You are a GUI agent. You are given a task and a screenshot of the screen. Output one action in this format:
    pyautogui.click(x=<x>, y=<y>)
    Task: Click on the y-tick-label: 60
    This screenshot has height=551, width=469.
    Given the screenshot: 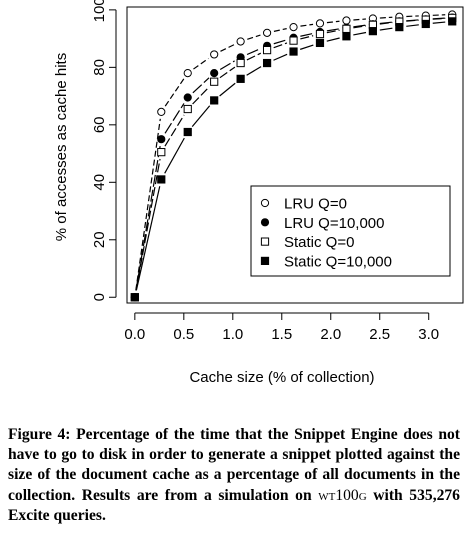 What is the action you would take?
    pyautogui.click(x=99, y=124)
    